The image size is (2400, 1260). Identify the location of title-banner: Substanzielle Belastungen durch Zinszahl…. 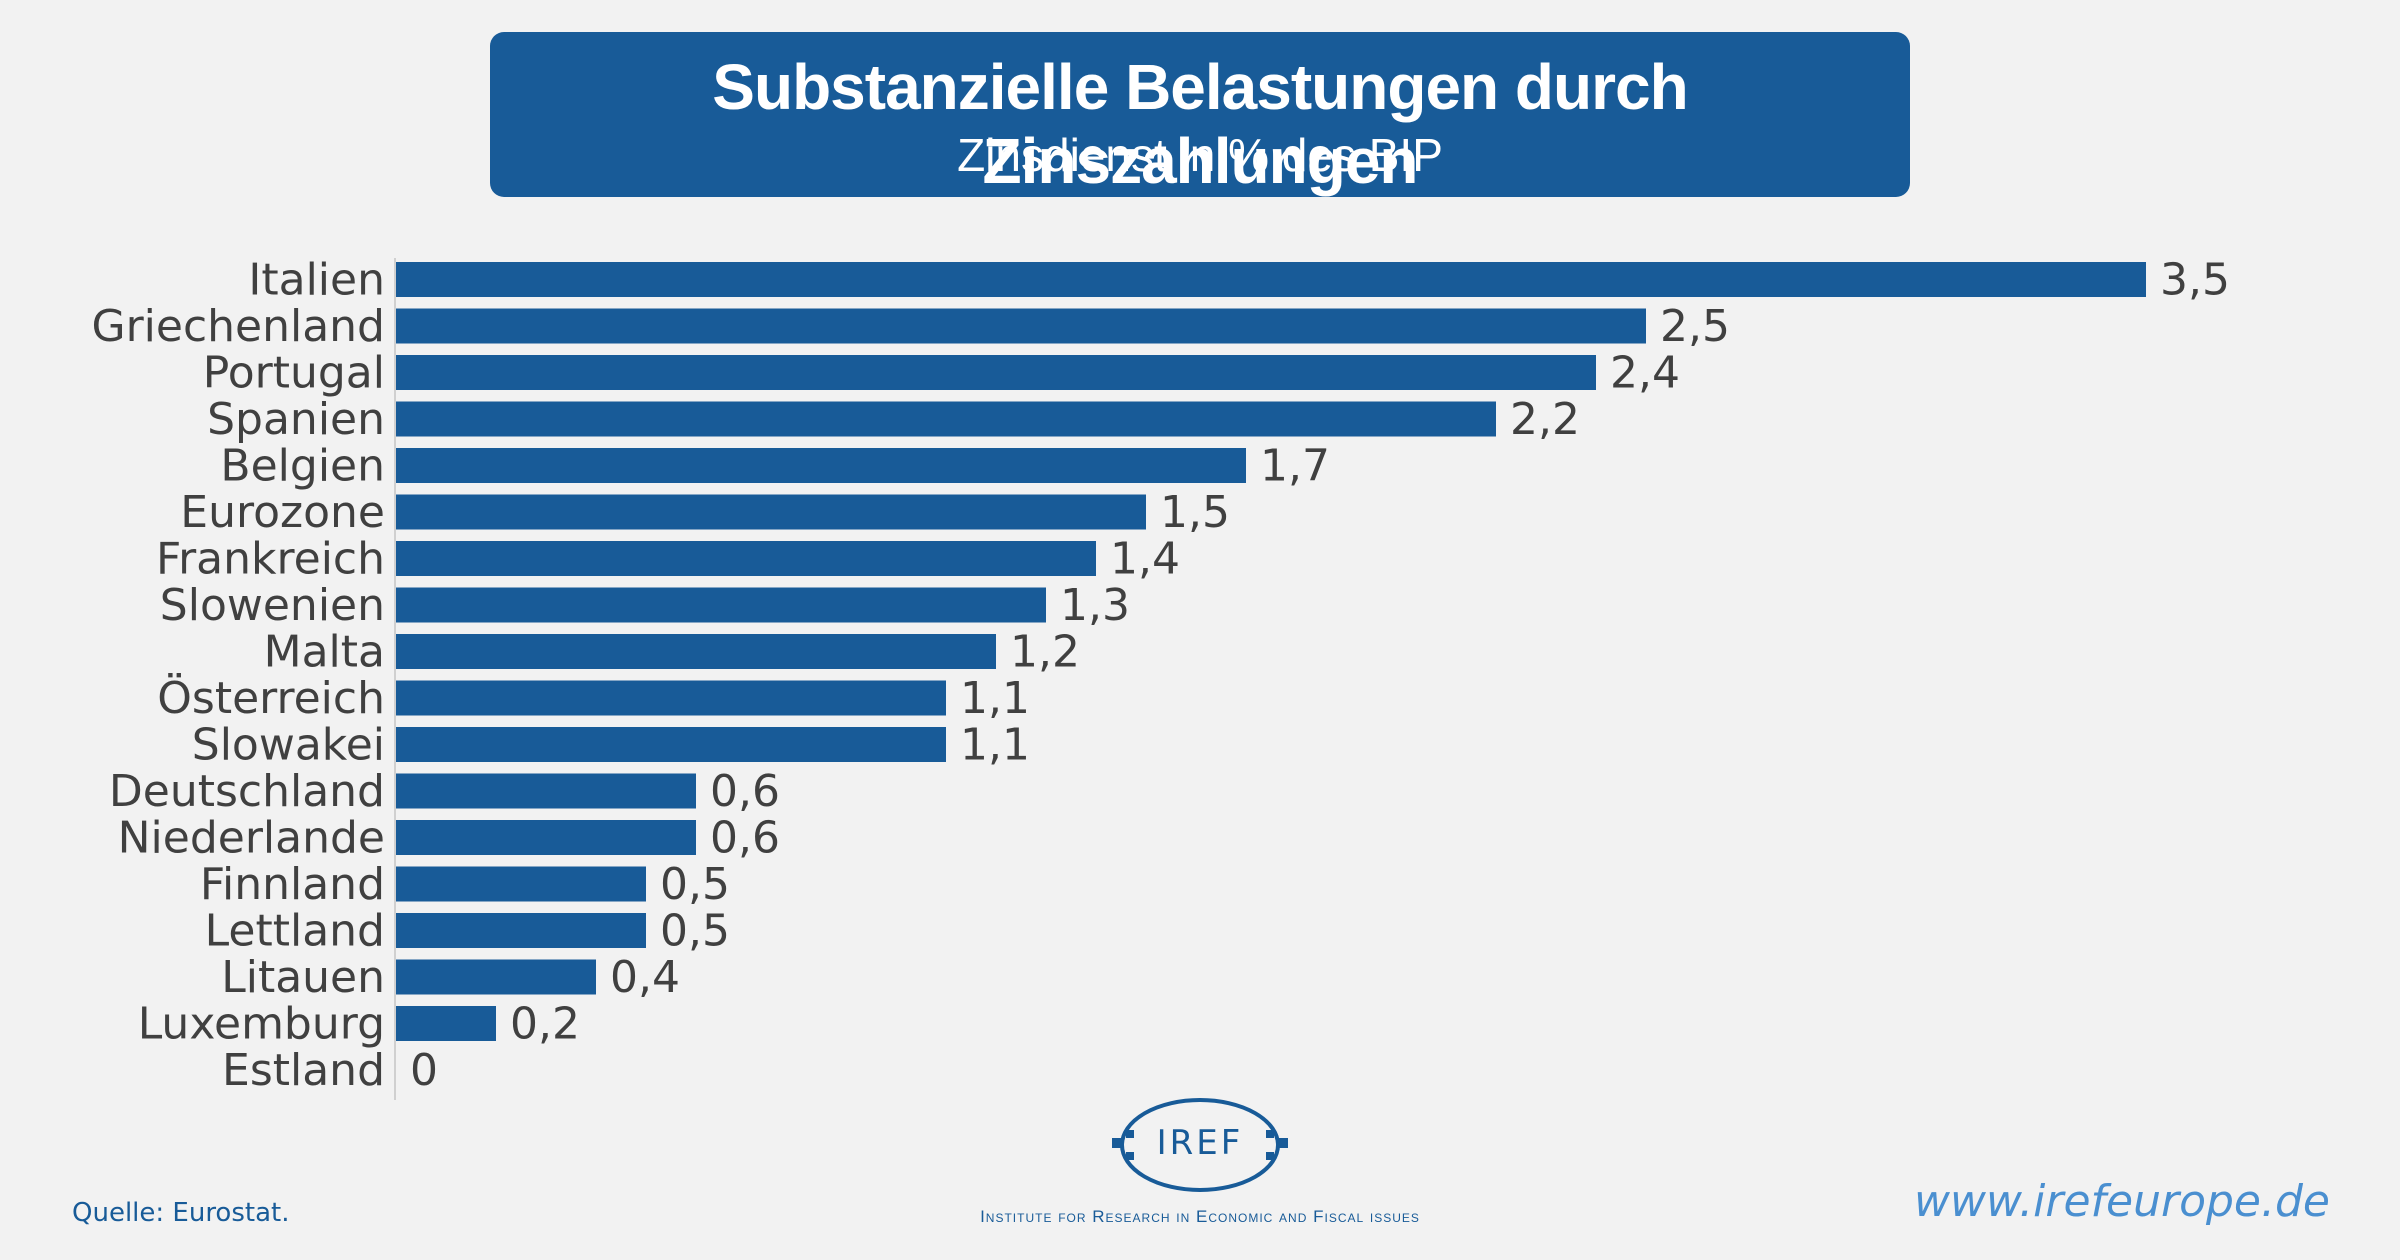
(1200, 114).